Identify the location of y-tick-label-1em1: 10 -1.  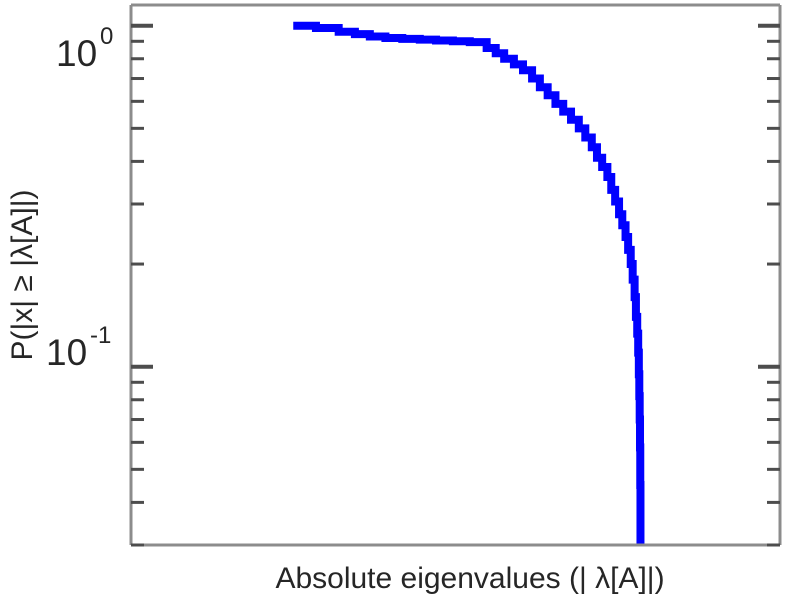
(78, 347).